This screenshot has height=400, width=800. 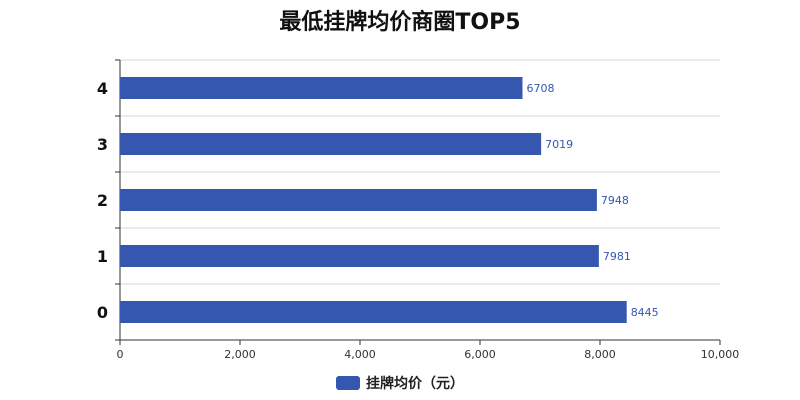 I want to click on chart-title: 最低挂牌均价商圈TOP5, so click(x=400, y=22).